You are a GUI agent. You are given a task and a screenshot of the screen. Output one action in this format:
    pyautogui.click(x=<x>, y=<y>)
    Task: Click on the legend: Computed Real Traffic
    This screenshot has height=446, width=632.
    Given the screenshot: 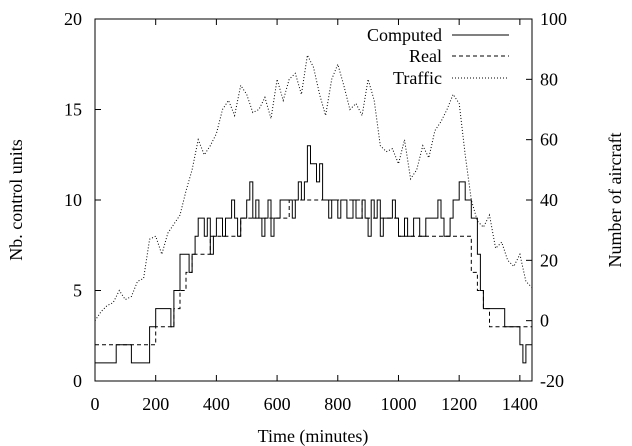 What is the action you would take?
    pyautogui.click(x=438, y=56)
    